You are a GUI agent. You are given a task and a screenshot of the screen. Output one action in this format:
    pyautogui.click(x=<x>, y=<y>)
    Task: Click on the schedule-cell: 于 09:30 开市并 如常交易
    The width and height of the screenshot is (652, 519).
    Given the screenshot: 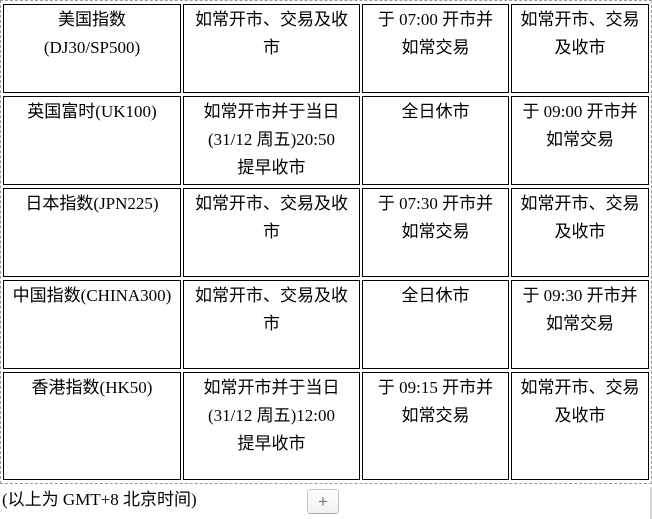 What is the action you would take?
    pyautogui.click(x=580, y=324)
    